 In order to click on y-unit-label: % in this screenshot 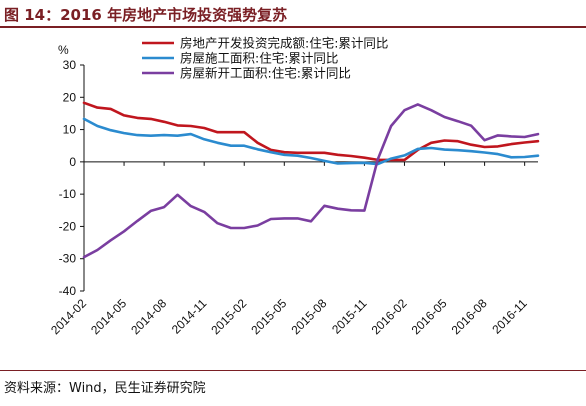, I will do `click(63, 50)`.